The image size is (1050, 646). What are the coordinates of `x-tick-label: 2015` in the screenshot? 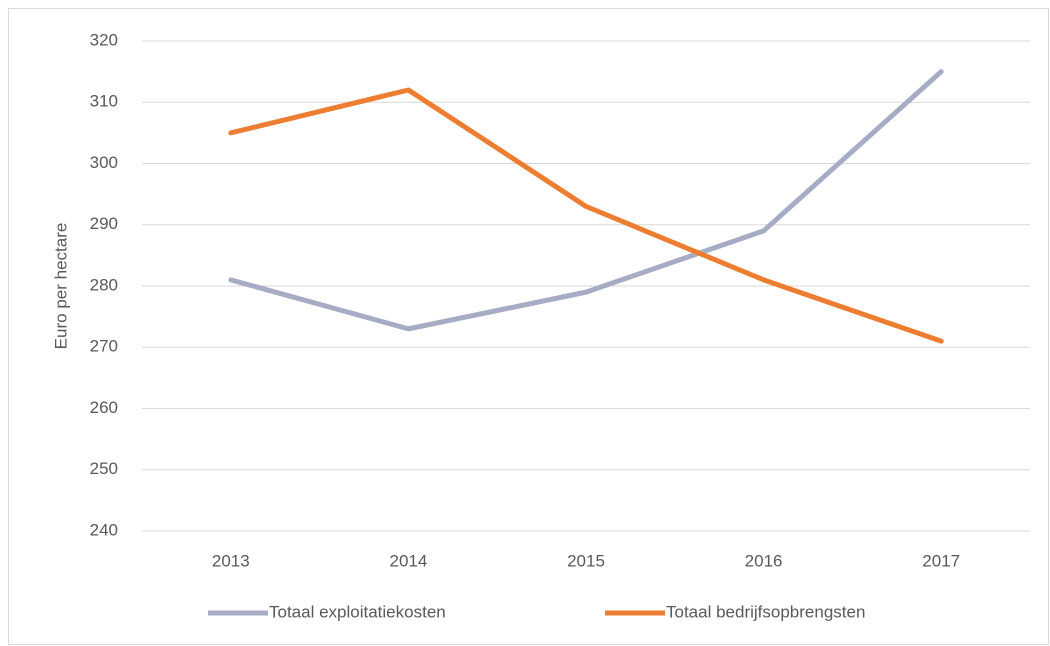 It's located at (586, 560).